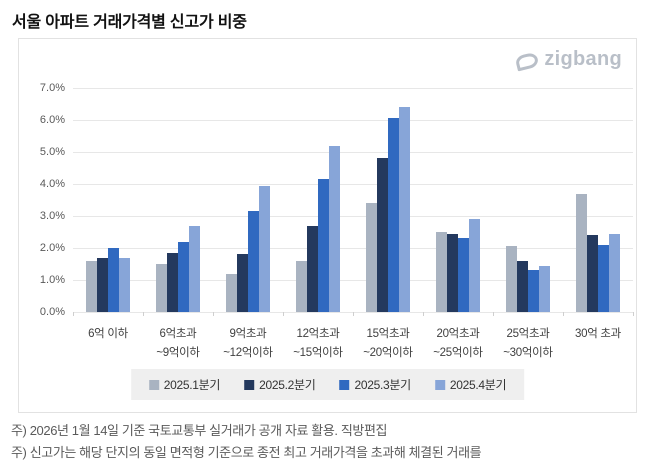 This screenshot has width=655, height=468. I want to click on x-category-label: 9억초과 ~12억이하, so click(248, 343).